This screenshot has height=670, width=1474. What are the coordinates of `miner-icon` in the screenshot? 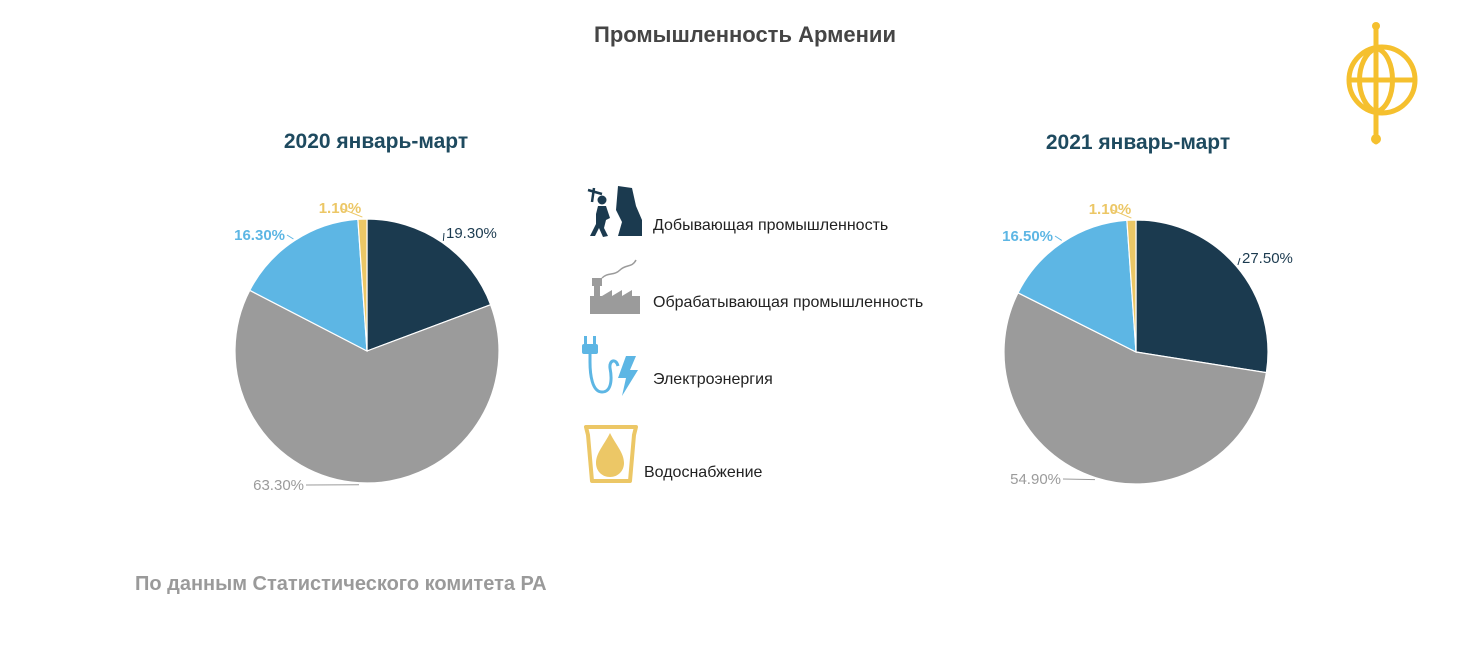 It's located at (614, 211).